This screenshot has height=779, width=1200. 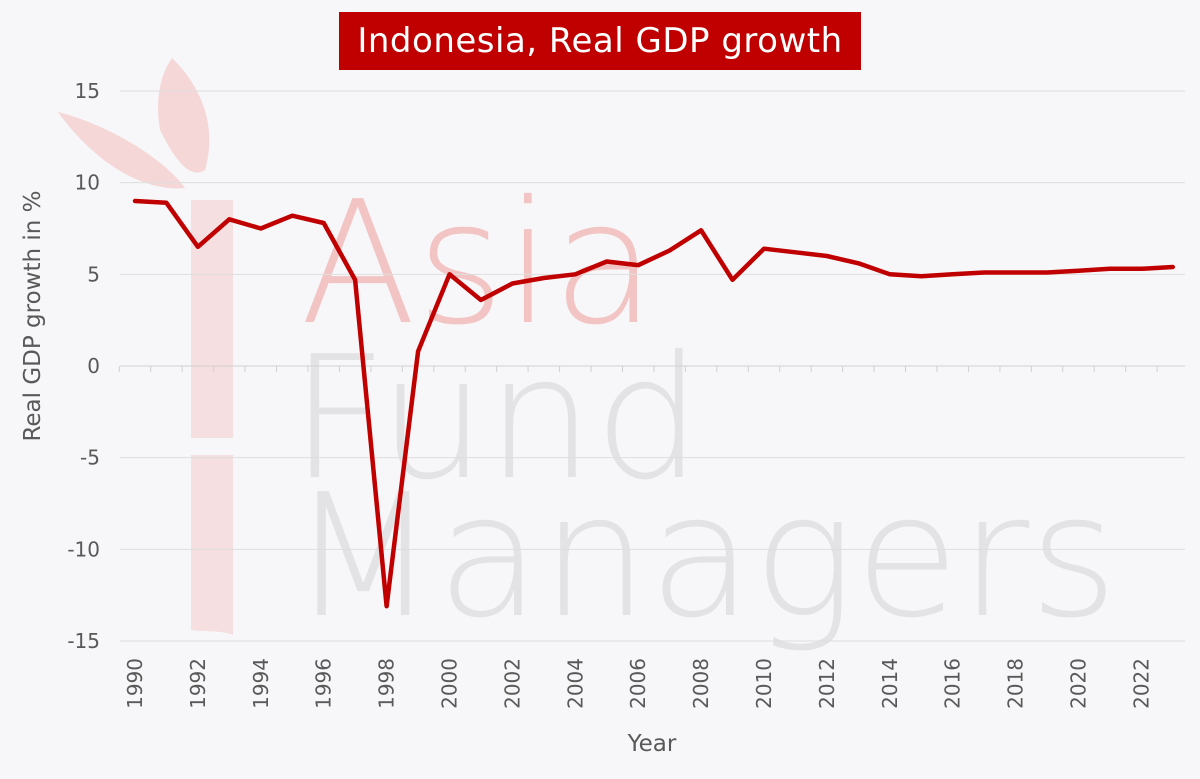 What do you see at coordinates (33, 315) in the screenshot?
I see `y-axis-title: Real GDP growth in %` at bounding box center [33, 315].